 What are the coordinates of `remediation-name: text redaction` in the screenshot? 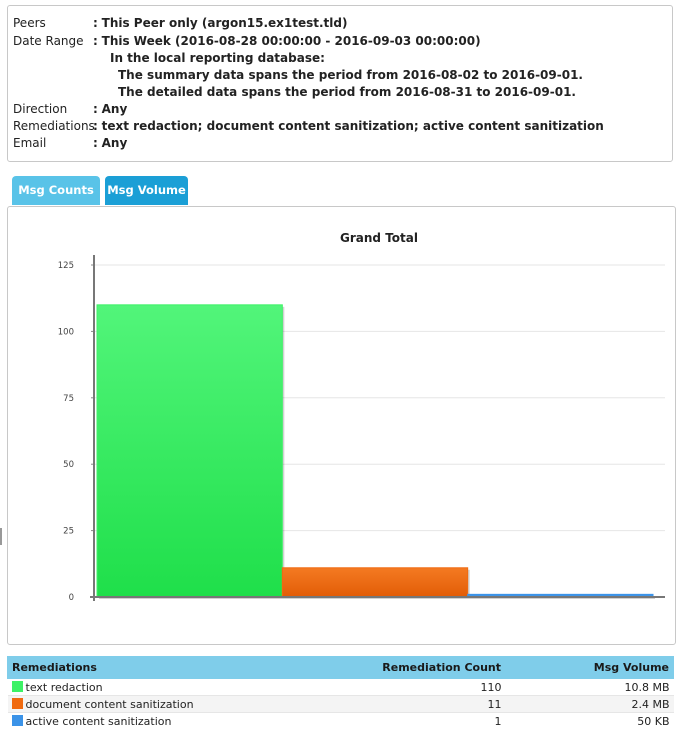 It's located at (64, 687).